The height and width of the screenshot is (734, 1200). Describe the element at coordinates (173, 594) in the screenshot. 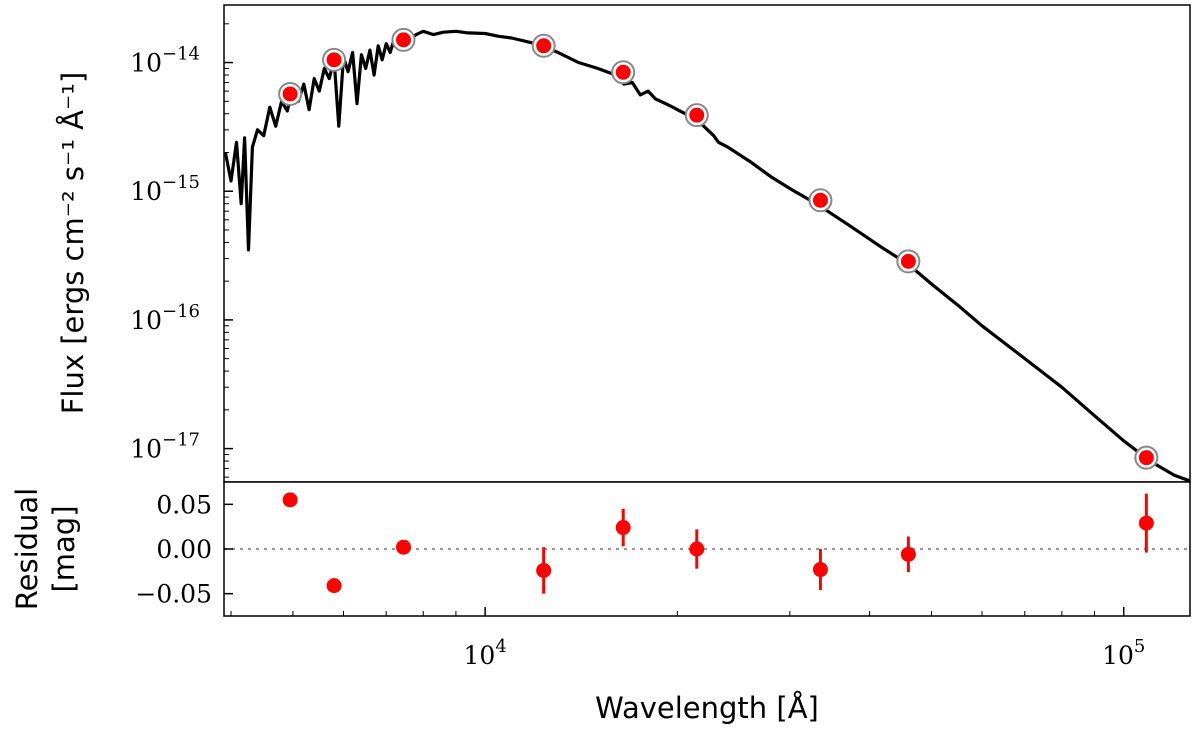

I see `residual-tick-label: −0.05` at that location.